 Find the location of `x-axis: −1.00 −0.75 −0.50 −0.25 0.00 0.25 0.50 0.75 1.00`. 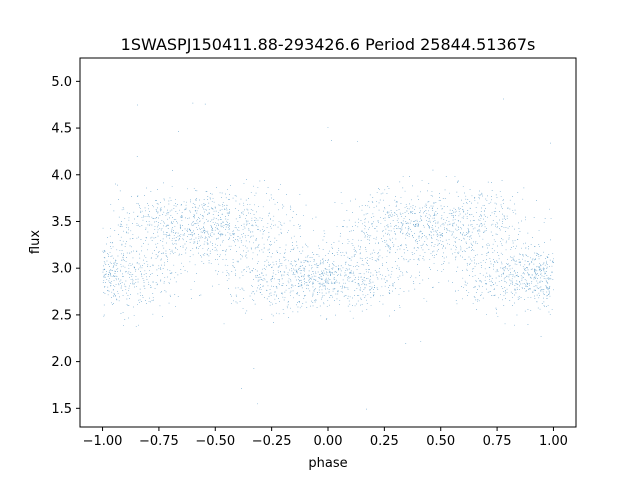

x-axis: −1.00 −0.75 −0.50 −0.25 0.00 0.25 0.50 0.75 1.00 is located at coordinates (325, 438).